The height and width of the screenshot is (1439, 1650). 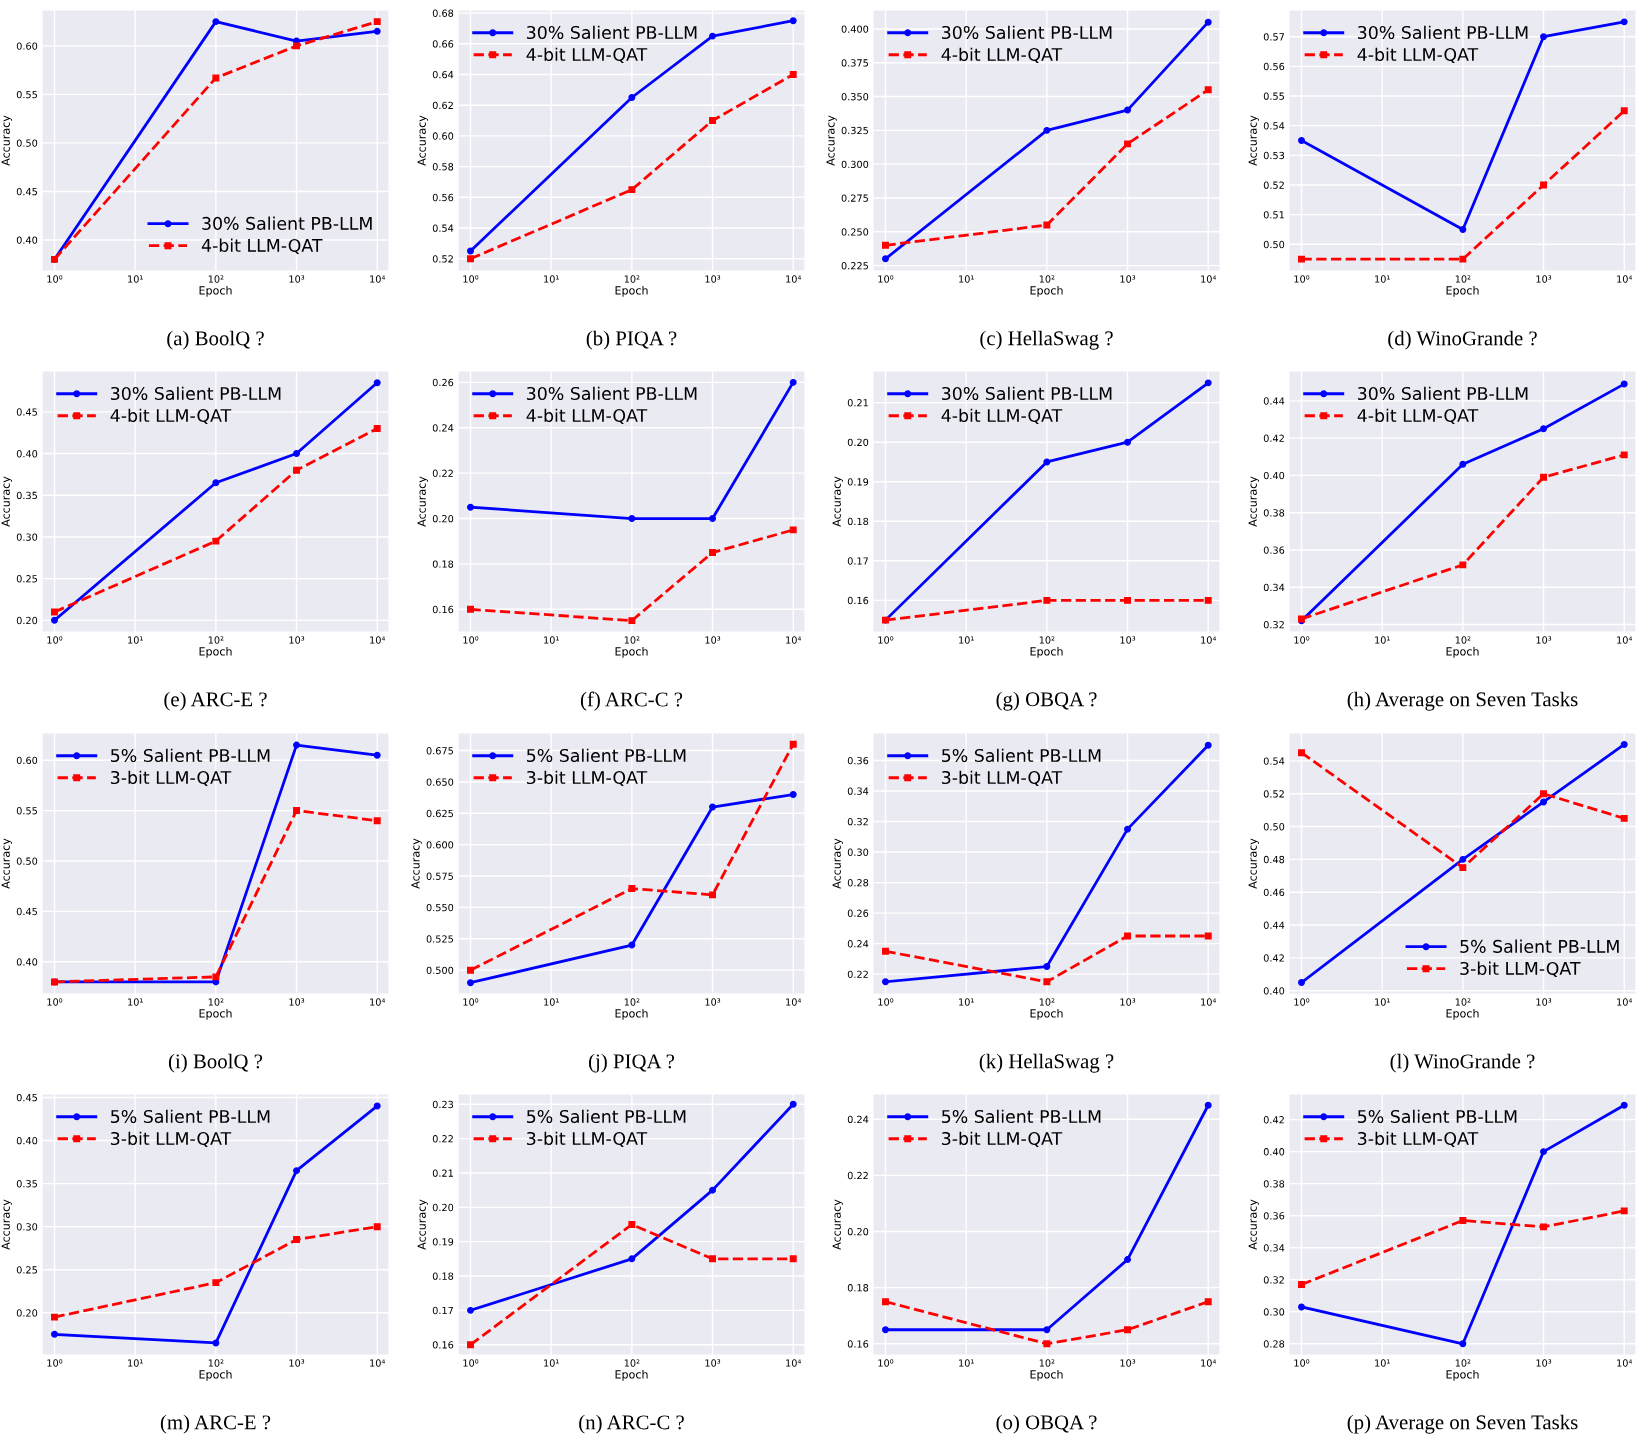 What do you see at coordinates (857, 1175) in the screenshot?
I see `y-tick-label: 0.22` at bounding box center [857, 1175].